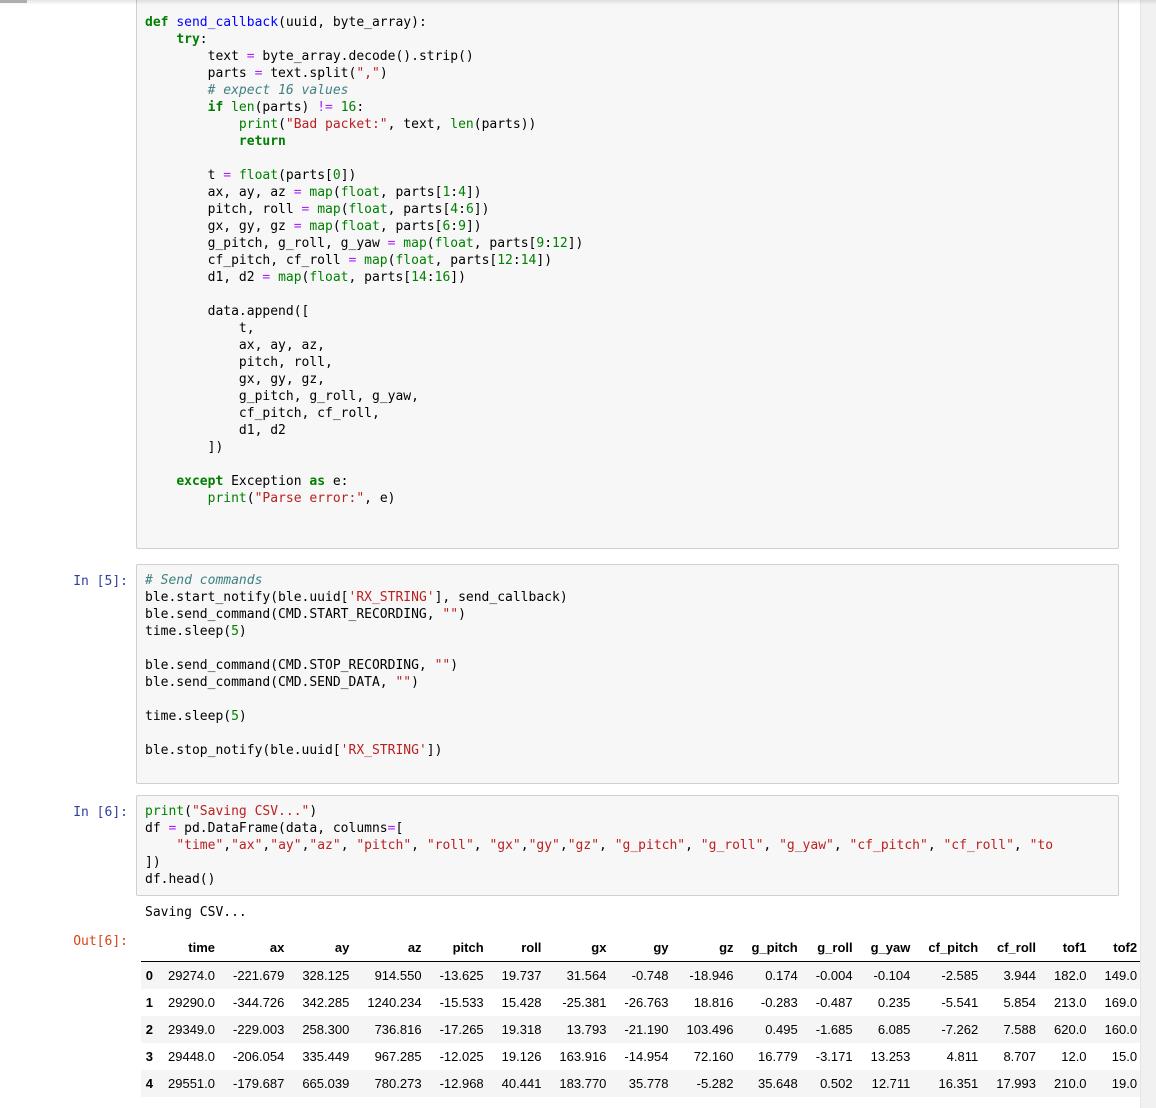 This screenshot has width=1156, height=1108. What do you see at coordinates (251, 175) in the screenshot?
I see `code-line: t = float(parts[0])` at bounding box center [251, 175].